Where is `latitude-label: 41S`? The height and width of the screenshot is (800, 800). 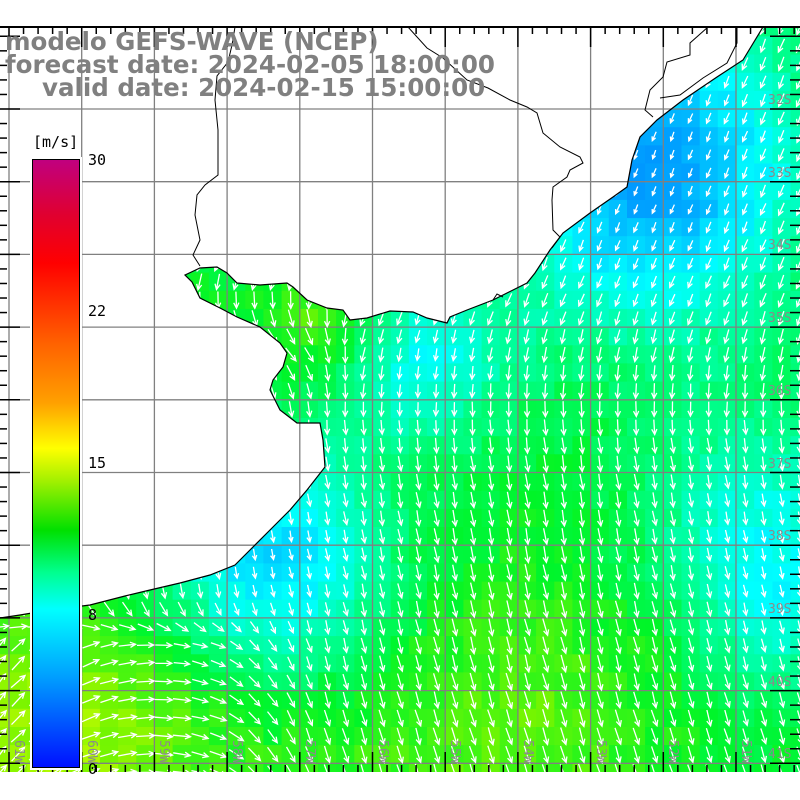
latitude-label: 41S is located at coordinates (780, 755).